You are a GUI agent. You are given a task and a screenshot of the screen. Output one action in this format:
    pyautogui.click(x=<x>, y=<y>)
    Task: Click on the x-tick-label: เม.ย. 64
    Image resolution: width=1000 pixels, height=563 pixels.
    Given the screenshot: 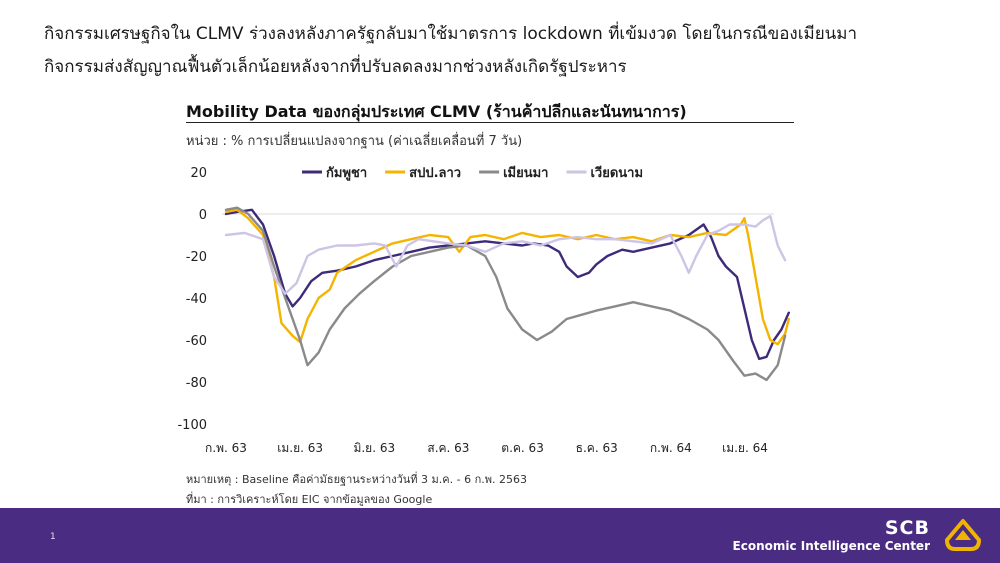 What is the action you would take?
    pyautogui.click(x=745, y=448)
    